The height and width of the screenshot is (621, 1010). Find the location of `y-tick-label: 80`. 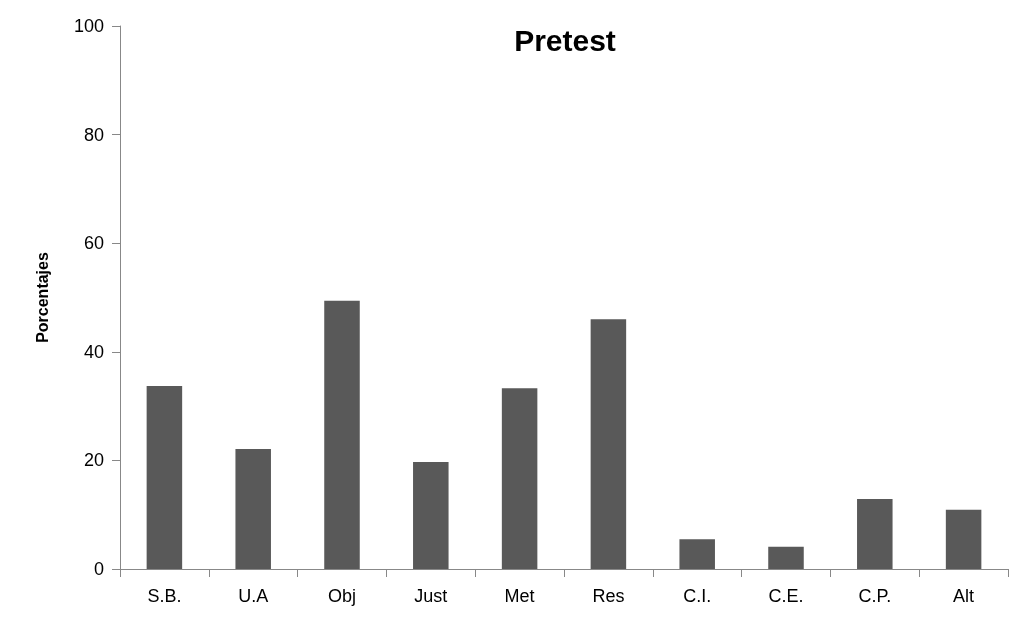

y-tick-label: 80 is located at coordinates (93, 134).